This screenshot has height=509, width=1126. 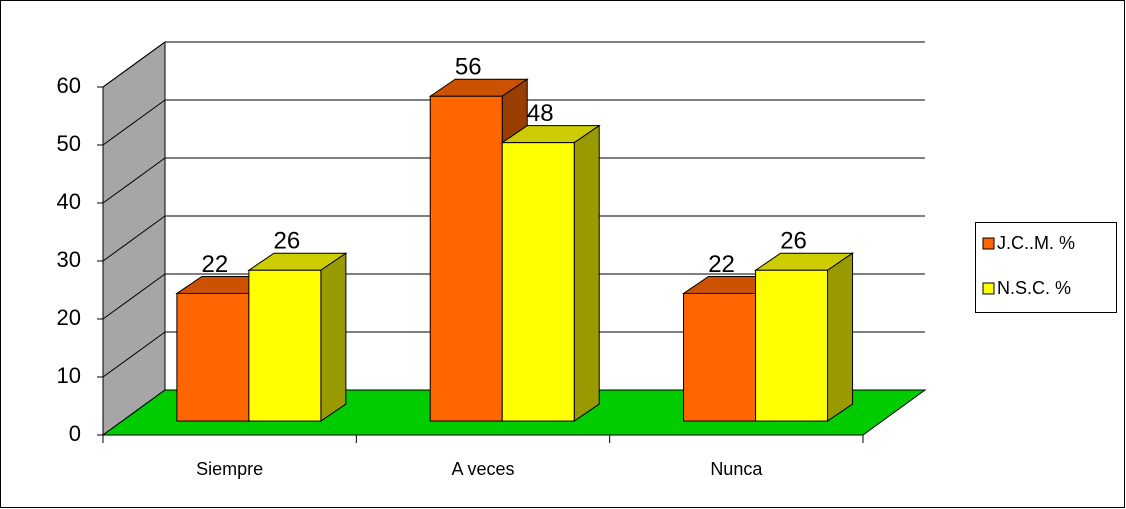 What do you see at coordinates (69, 201) in the screenshot?
I see `y-tick-label: 40` at bounding box center [69, 201].